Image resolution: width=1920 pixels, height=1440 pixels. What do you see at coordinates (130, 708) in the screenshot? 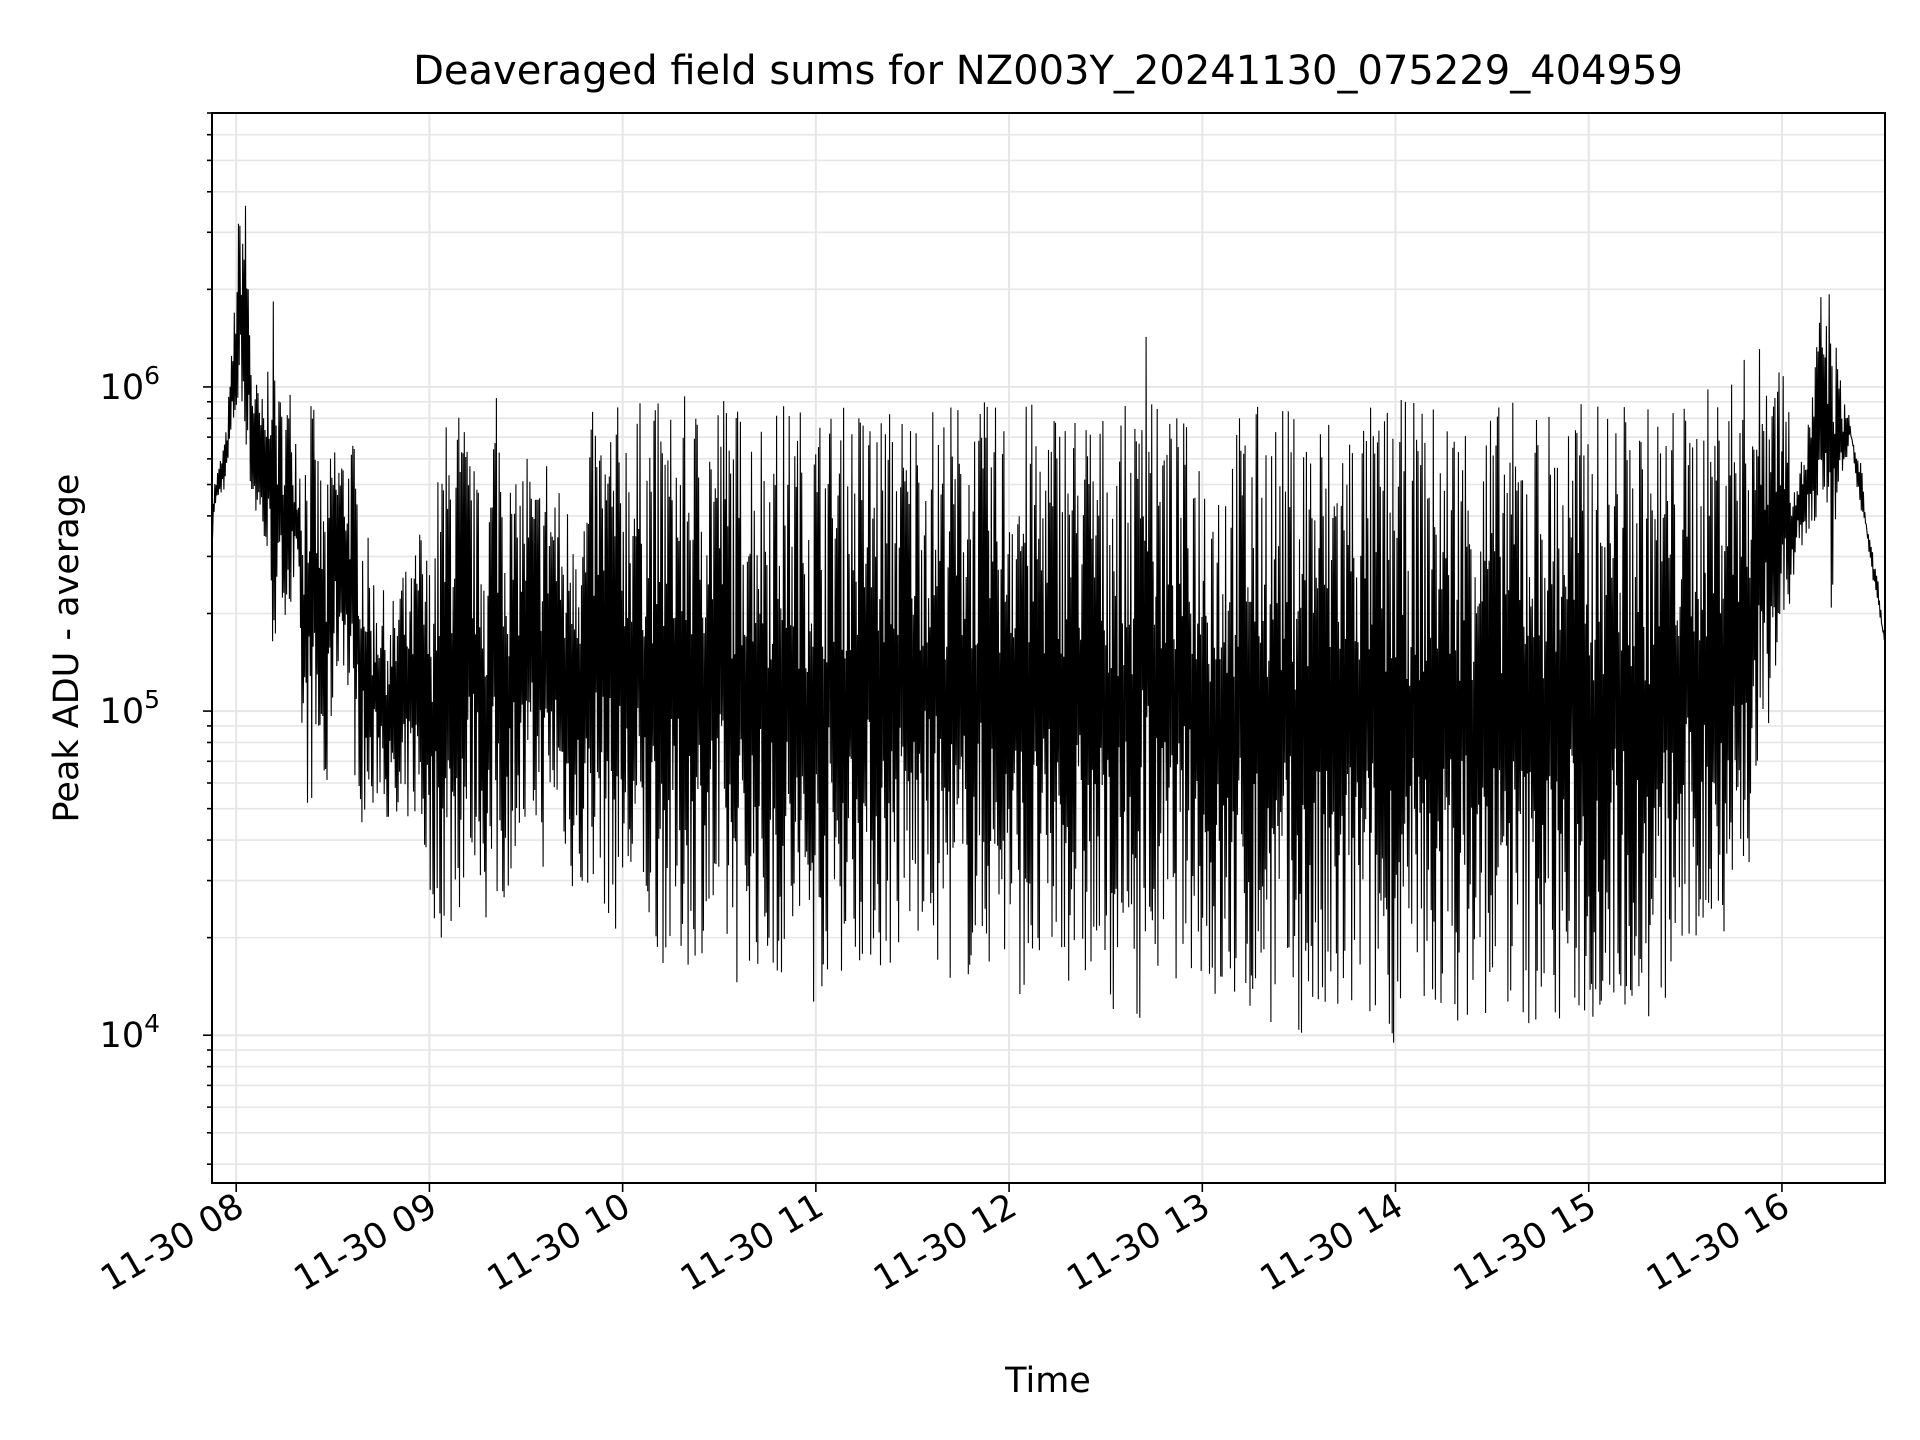
I see `y-tick-label: 10⁵` at bounding box center [130, 708].